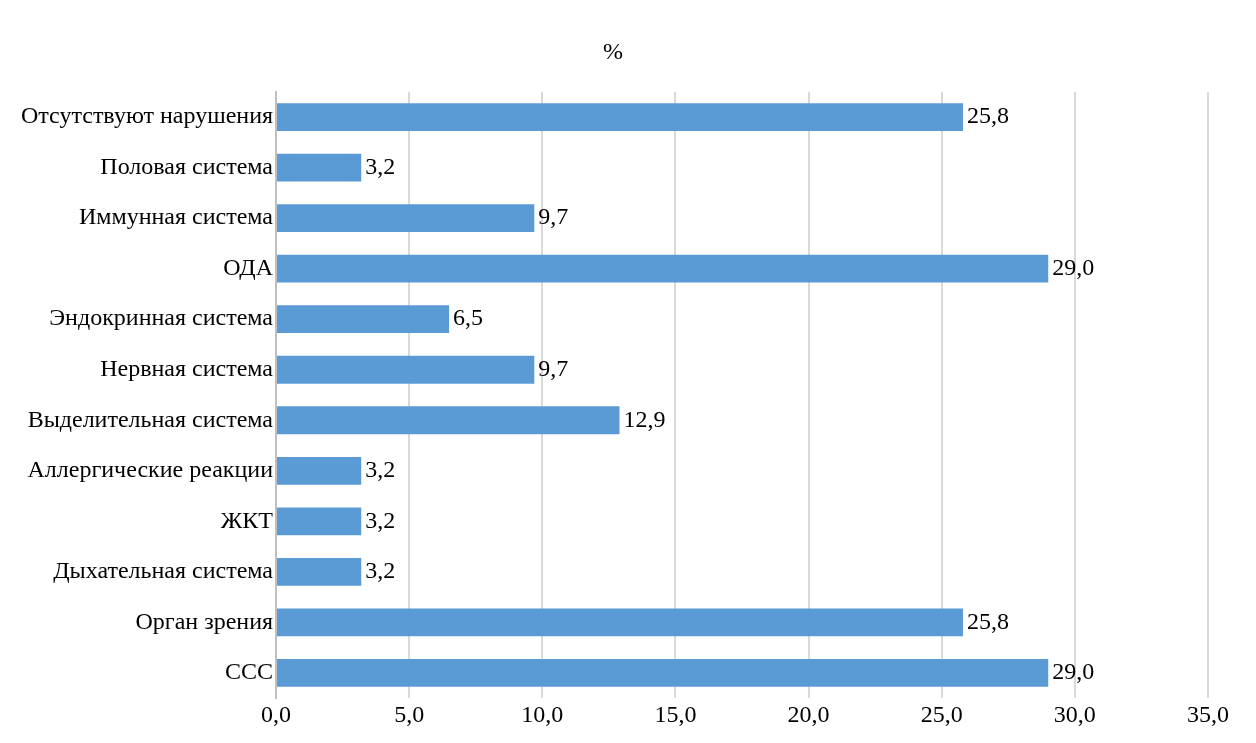  What do you see at coordinates (808, 713) in the screenshot?
I see `x-tick-label: 20,0` at bounding box center [808, 713].